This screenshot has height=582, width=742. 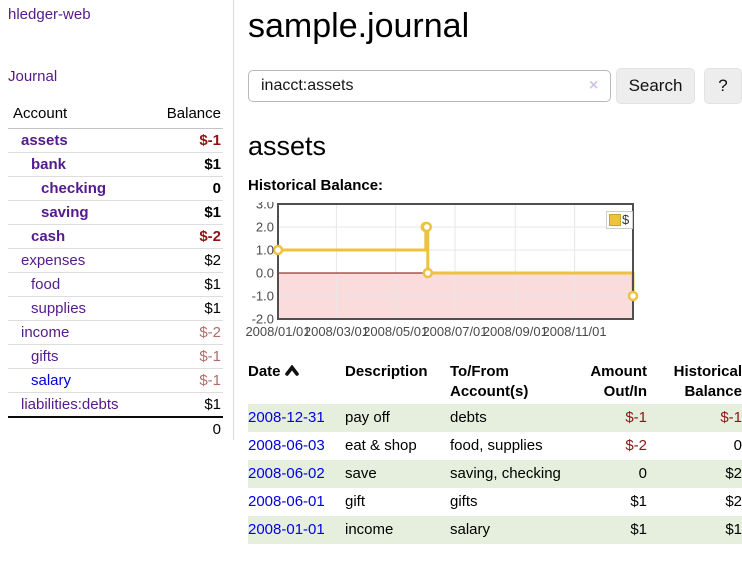 What do you see at coordinates (386, 372) in the screenshot?
I see `register-header-description: Description` at bounding box center [386, 372].